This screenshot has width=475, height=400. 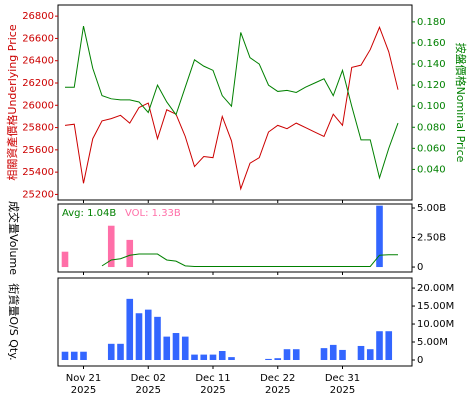 I want to click on x-tick-label: Nov 21, so click(x=83, y=378).